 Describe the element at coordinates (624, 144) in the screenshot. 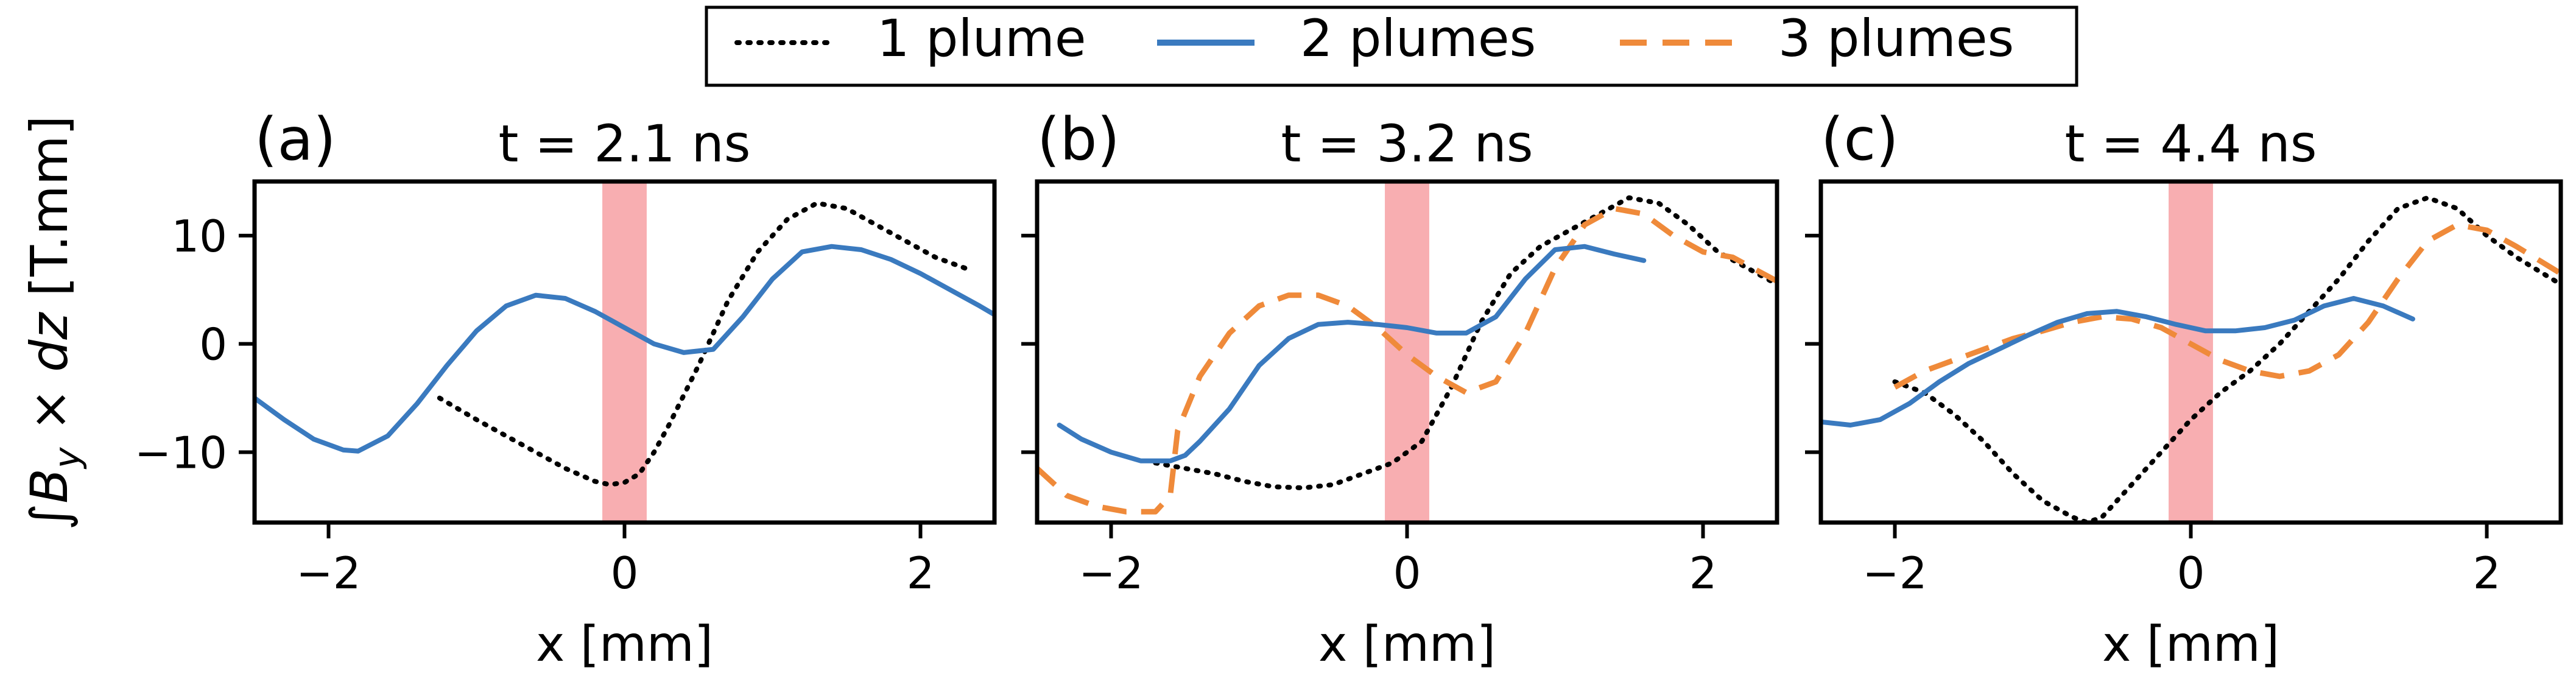

I see `panel-title: t = 2.1 ns` at that location.